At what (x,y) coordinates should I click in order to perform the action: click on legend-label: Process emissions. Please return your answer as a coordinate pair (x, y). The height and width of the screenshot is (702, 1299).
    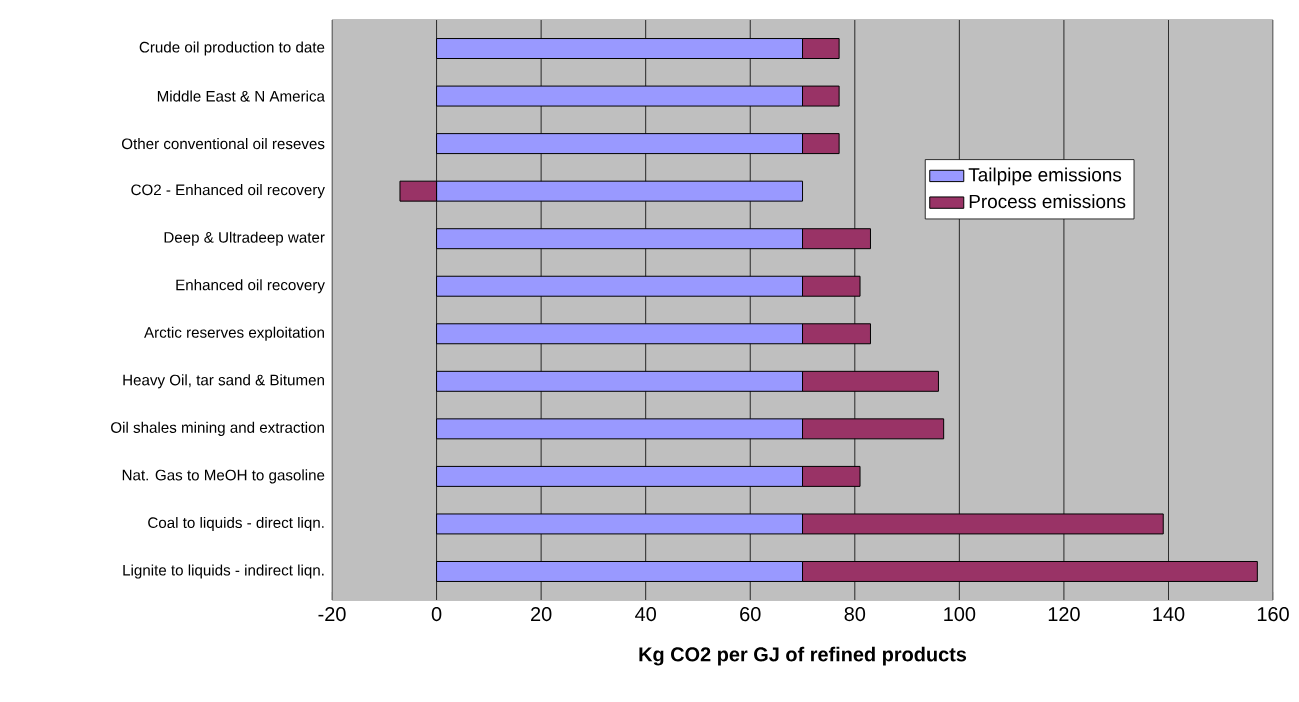
    Looking at the image, I should click on (1047, 201).